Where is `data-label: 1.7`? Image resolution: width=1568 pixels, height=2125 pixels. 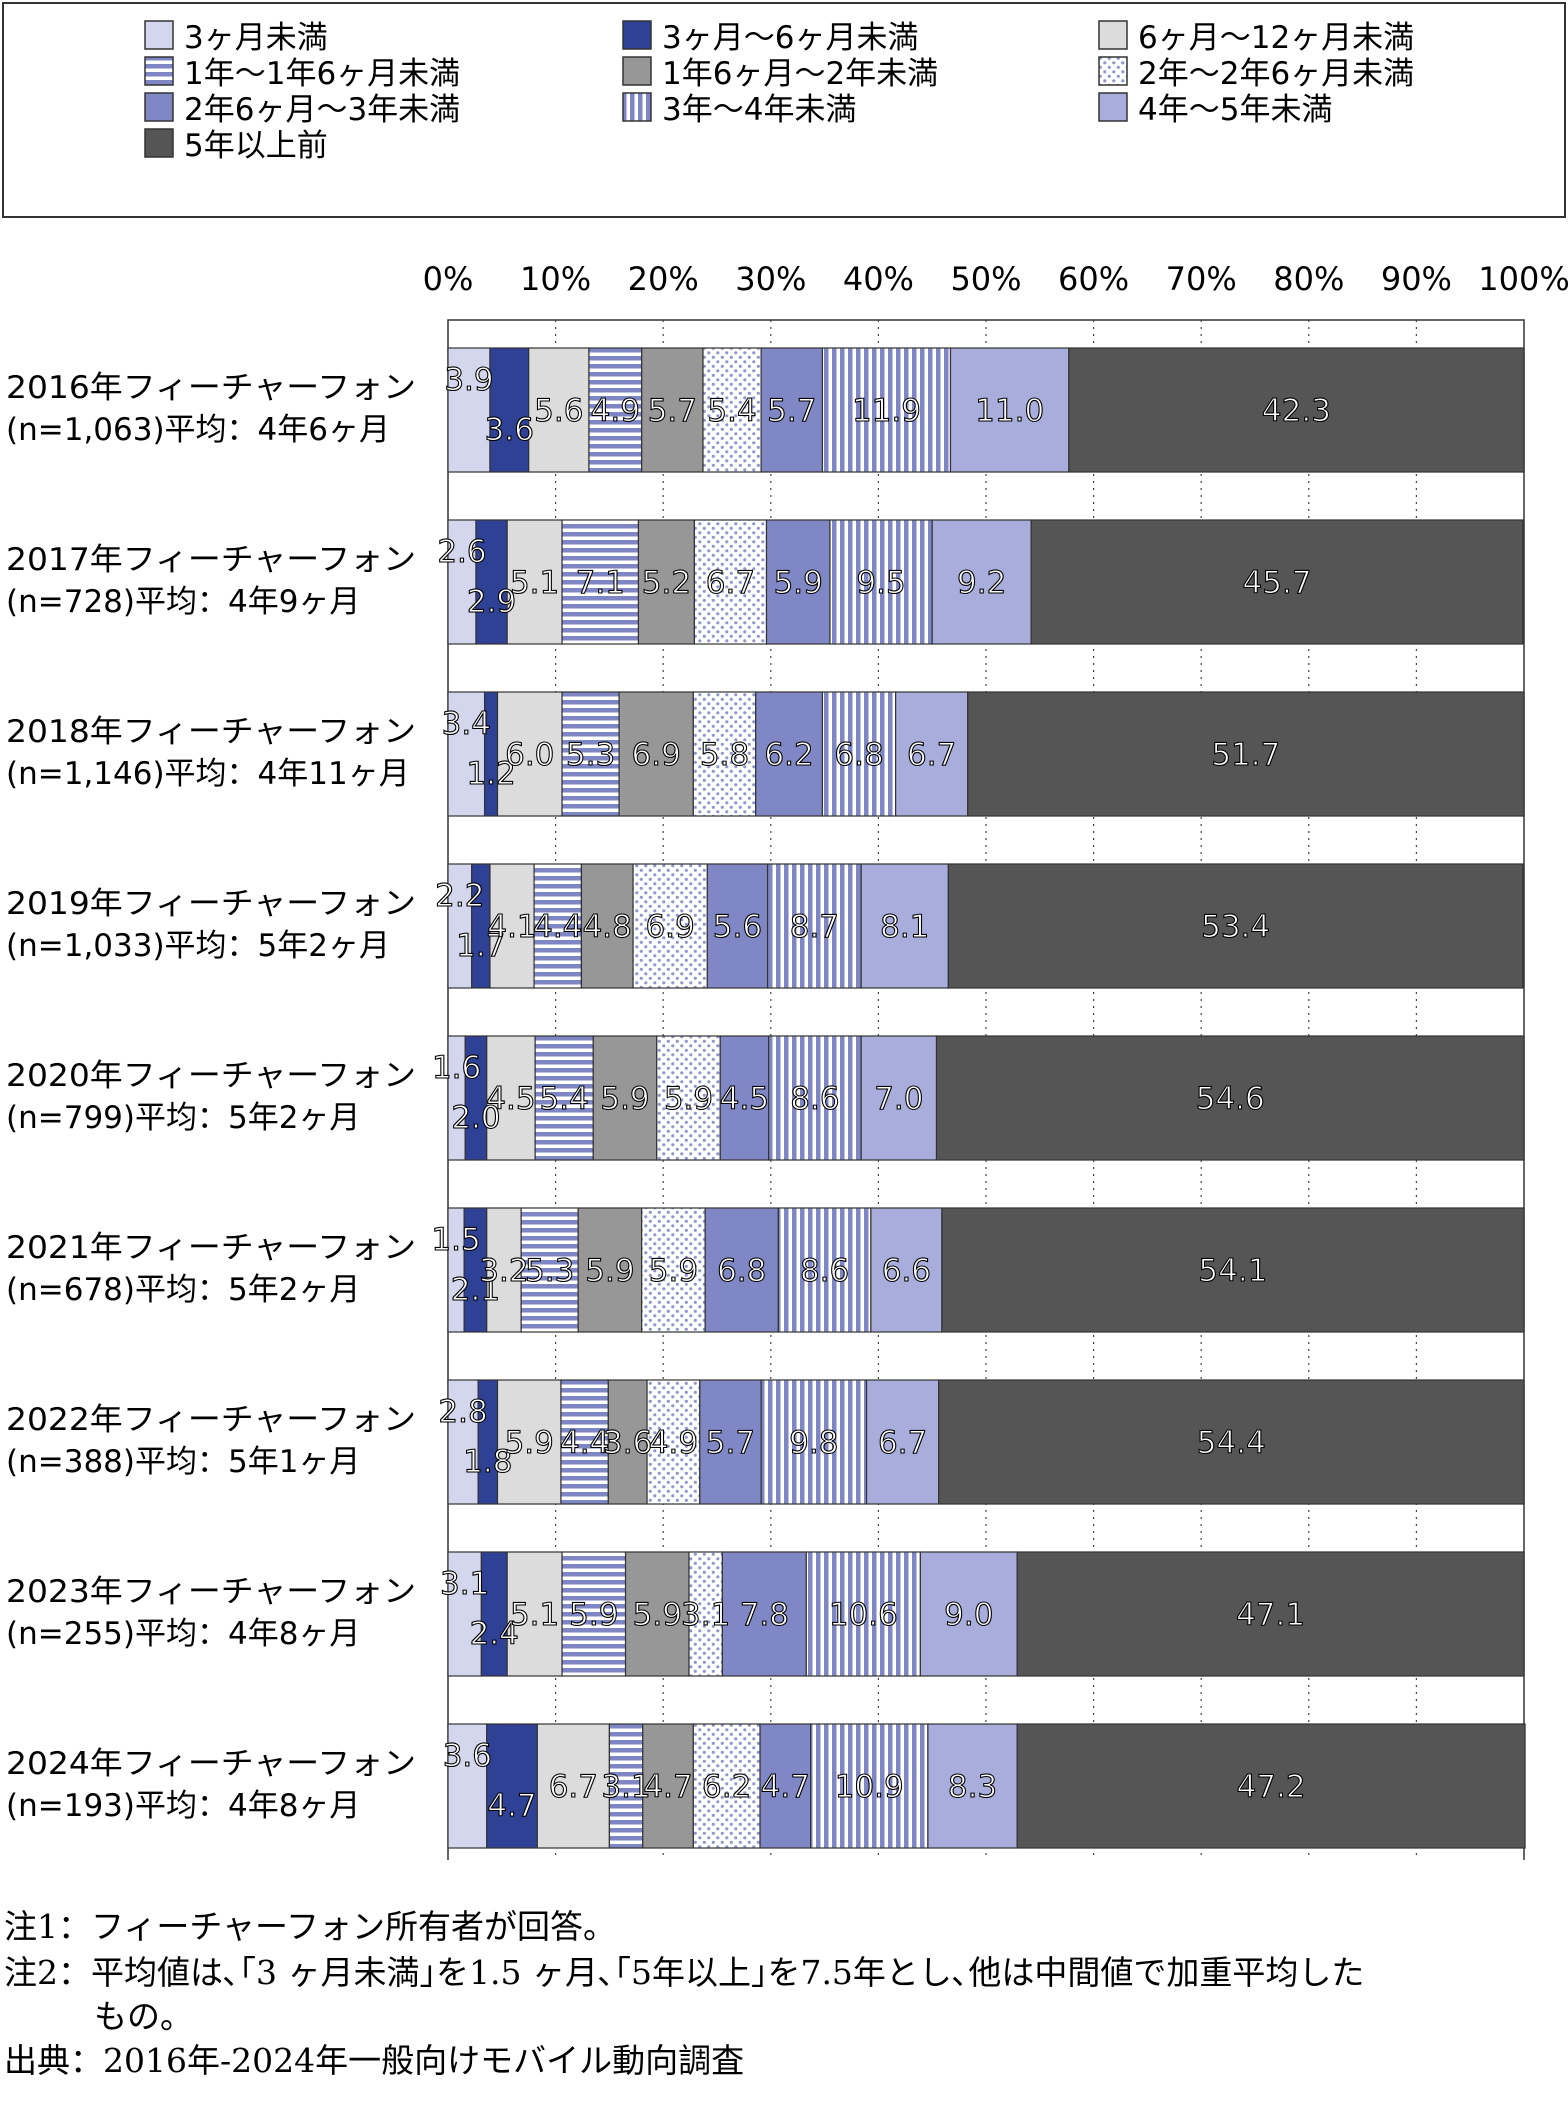 data-label: 1.7 is located at coordinates (480, 946).